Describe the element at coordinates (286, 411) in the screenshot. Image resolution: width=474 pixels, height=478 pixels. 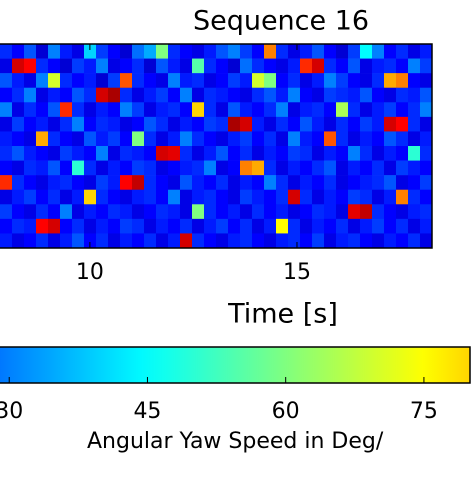
I see `colorbar-tick-label: 60` at that location.